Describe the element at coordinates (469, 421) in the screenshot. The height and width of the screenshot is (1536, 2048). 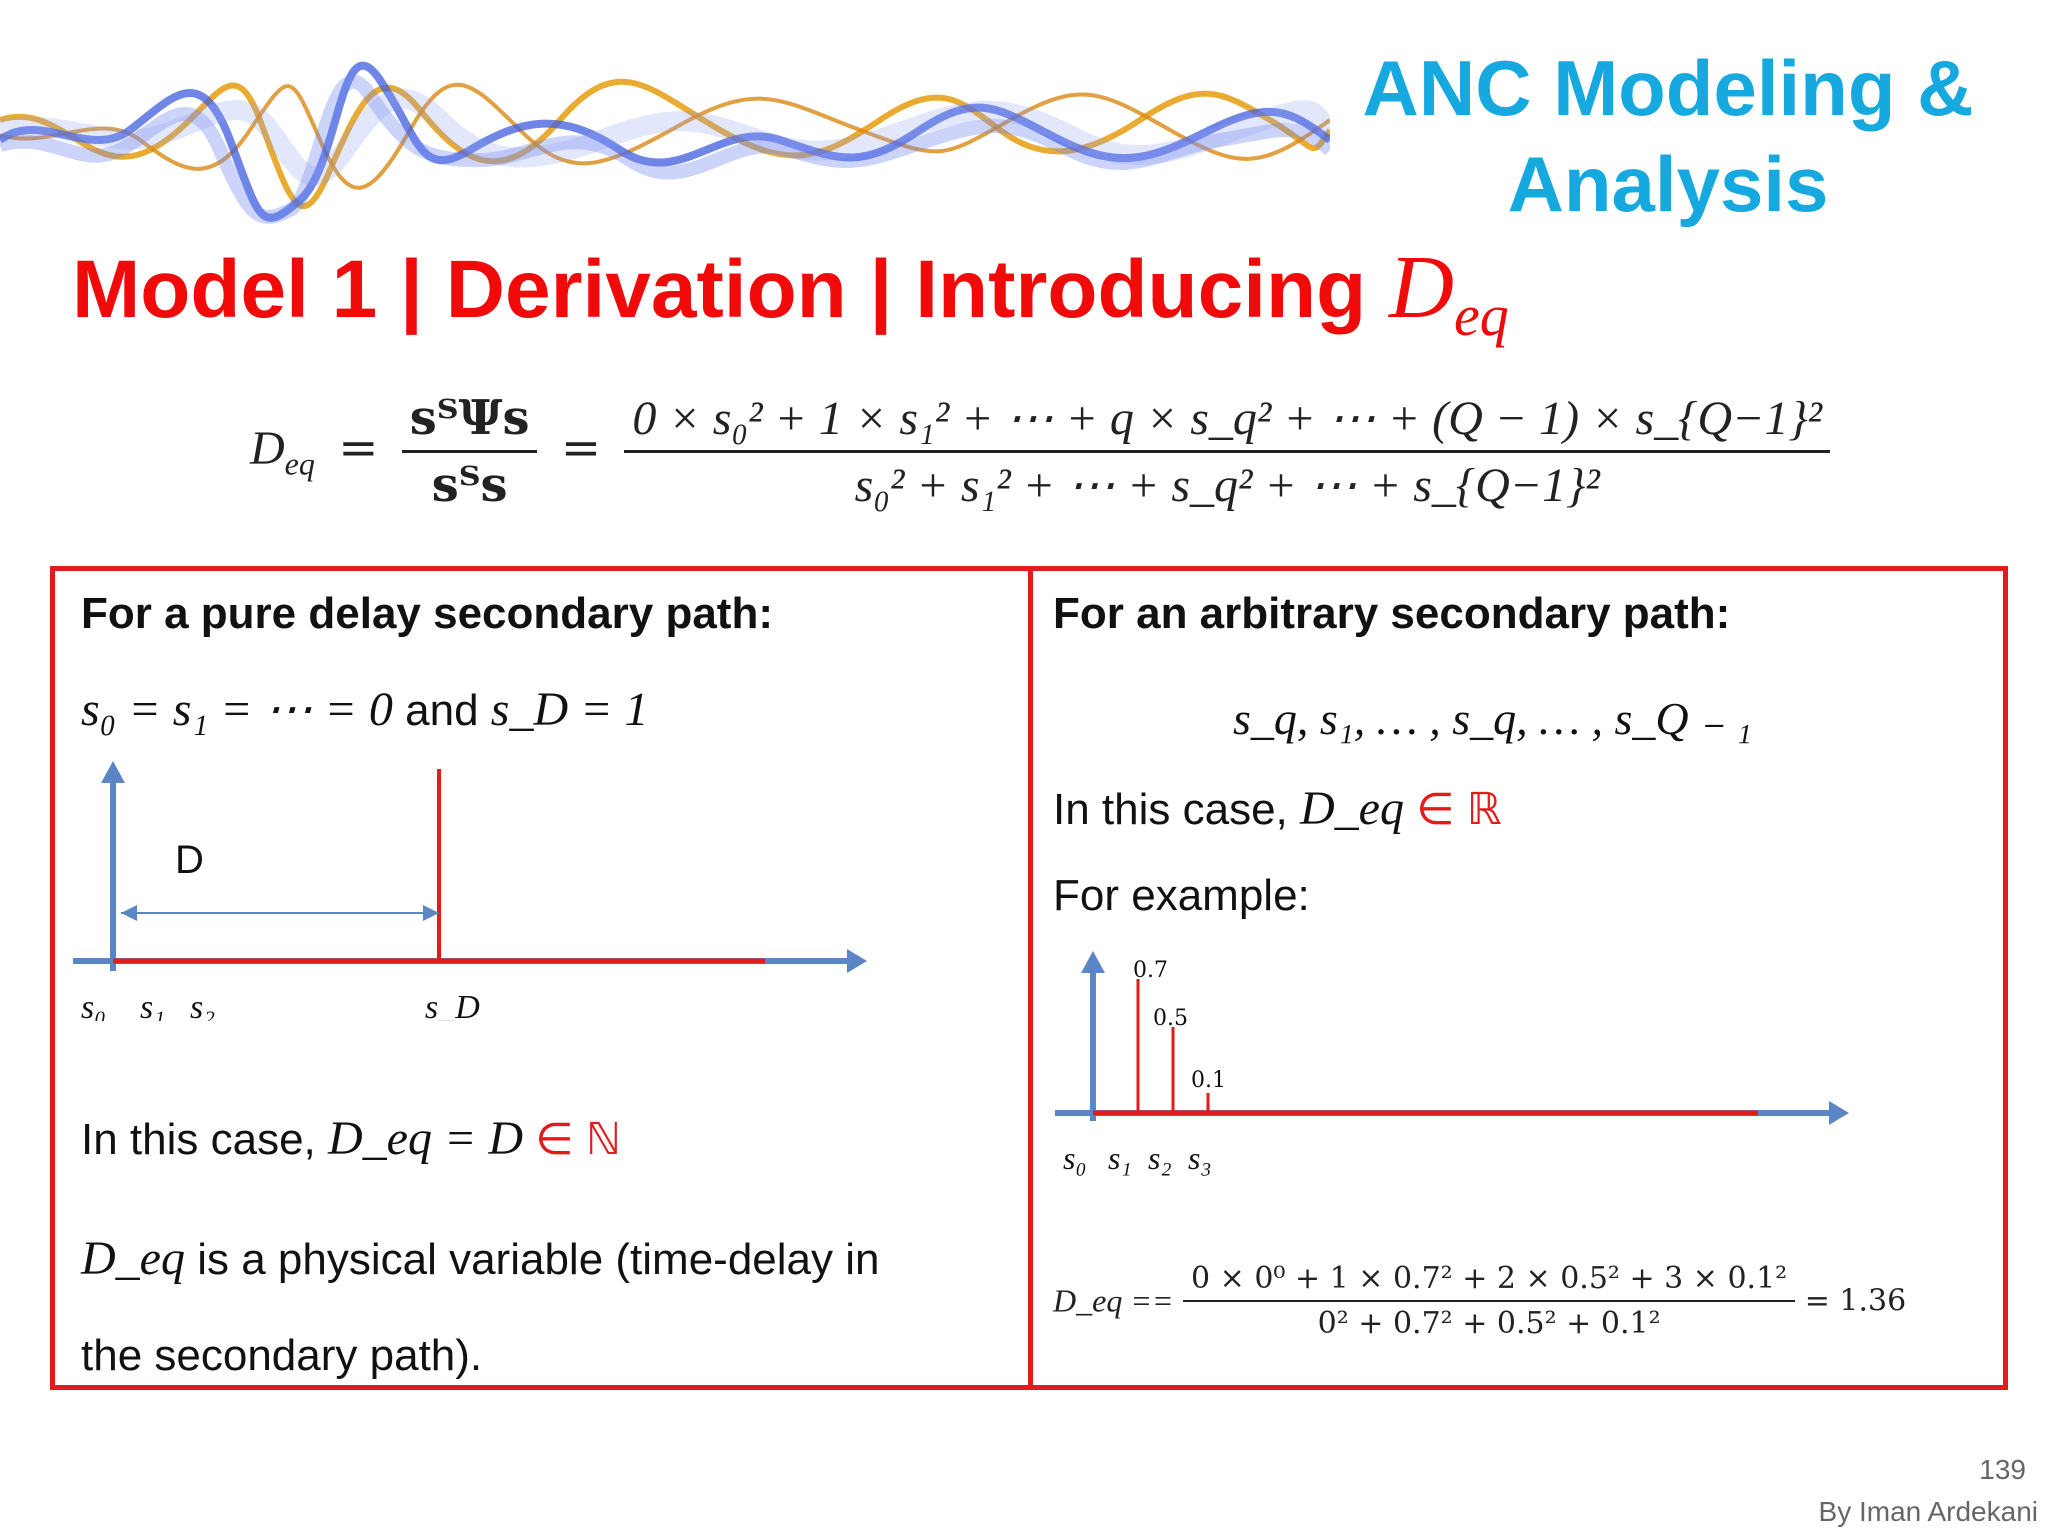
I see `fraction-1-numerator: sᵀΨs` at that location.